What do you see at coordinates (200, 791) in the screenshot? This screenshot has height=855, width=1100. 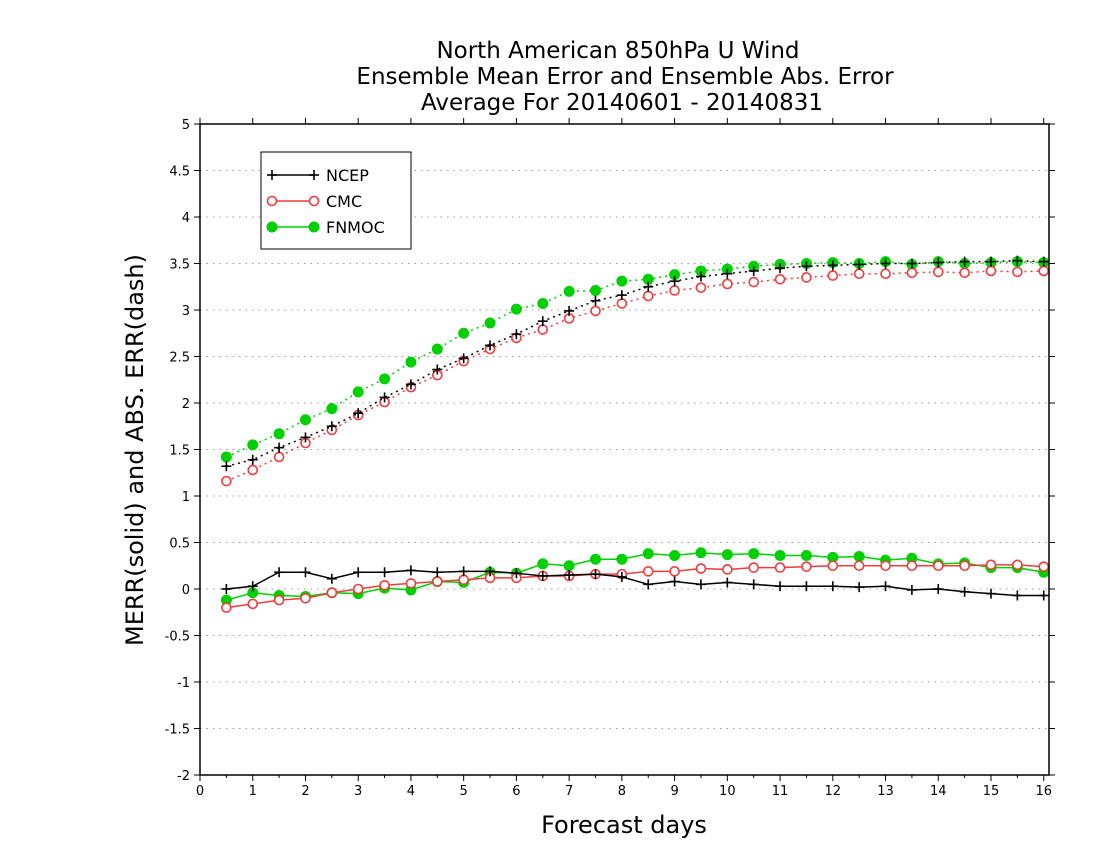 I see `x-tick-label: 0` at bounding box center [200, 791].